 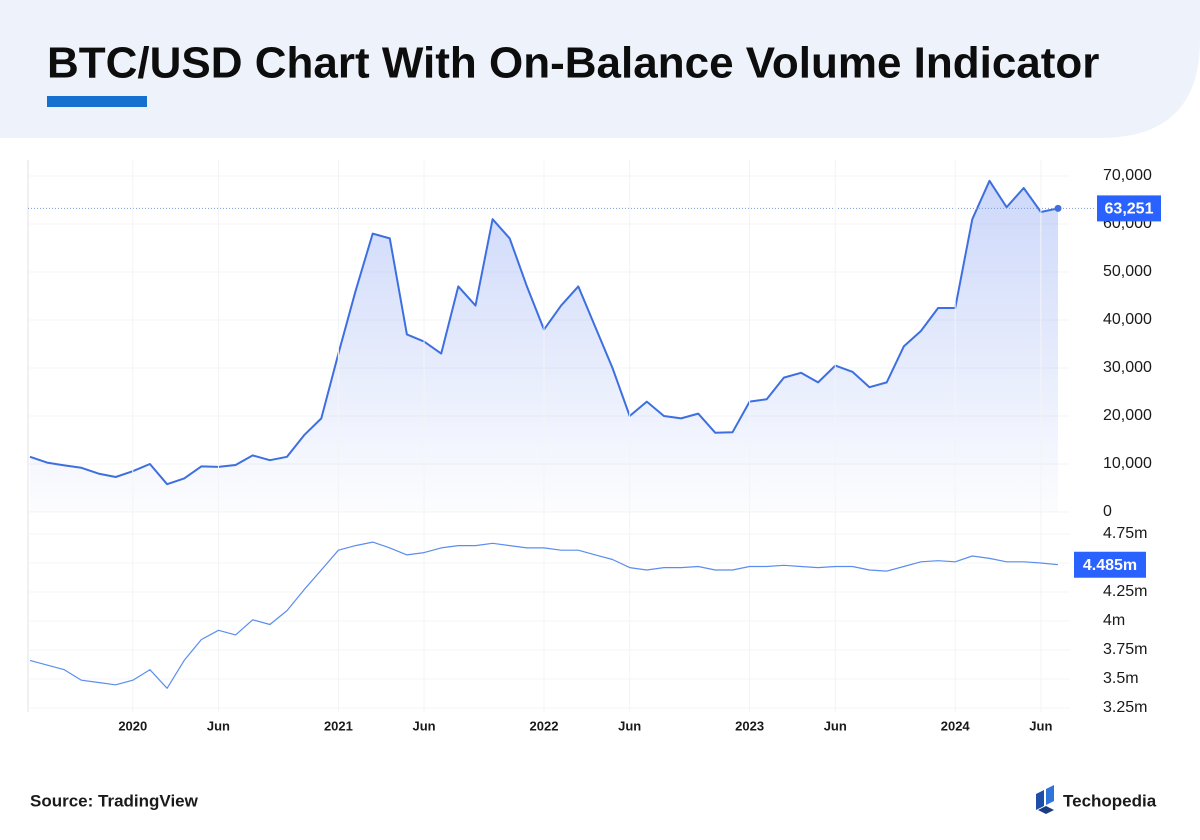 I want to click on y-tick-label: 10,000, so click(x=1127, y=463).